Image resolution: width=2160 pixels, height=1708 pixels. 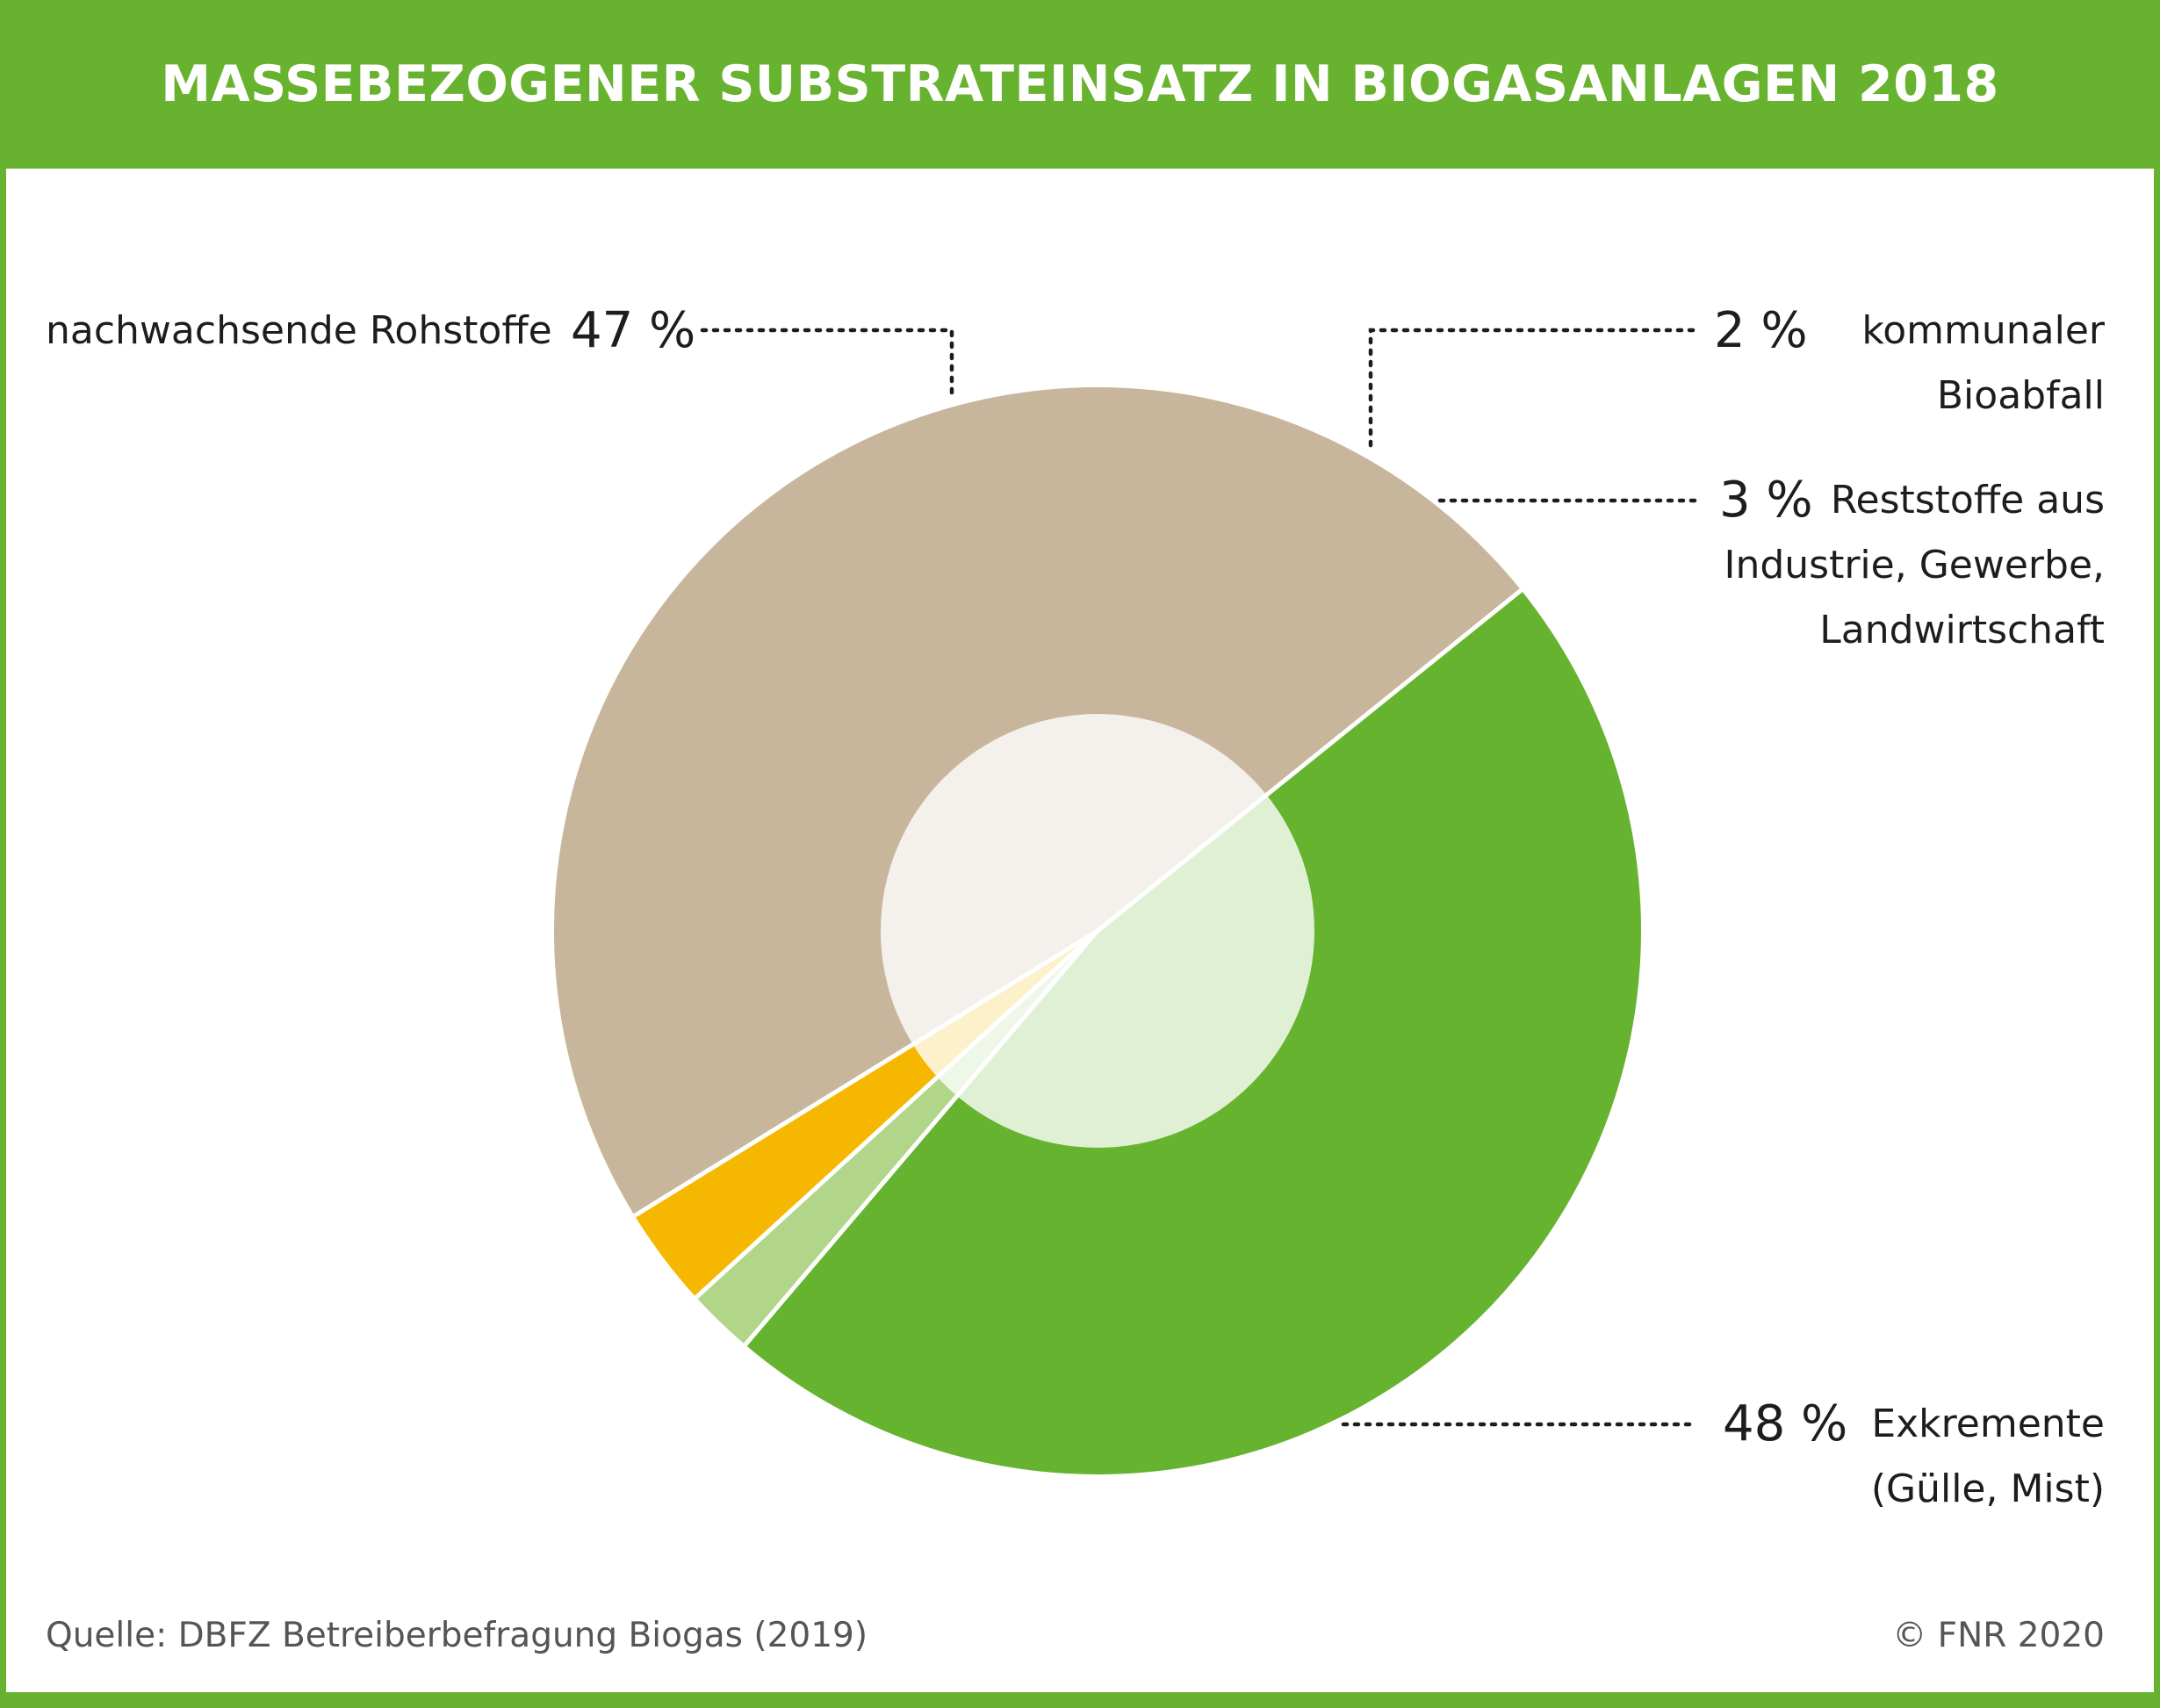 I want to click on label-nachwachsende-name: nachwachsende Rohstoffe, so click(x=299, y=330).